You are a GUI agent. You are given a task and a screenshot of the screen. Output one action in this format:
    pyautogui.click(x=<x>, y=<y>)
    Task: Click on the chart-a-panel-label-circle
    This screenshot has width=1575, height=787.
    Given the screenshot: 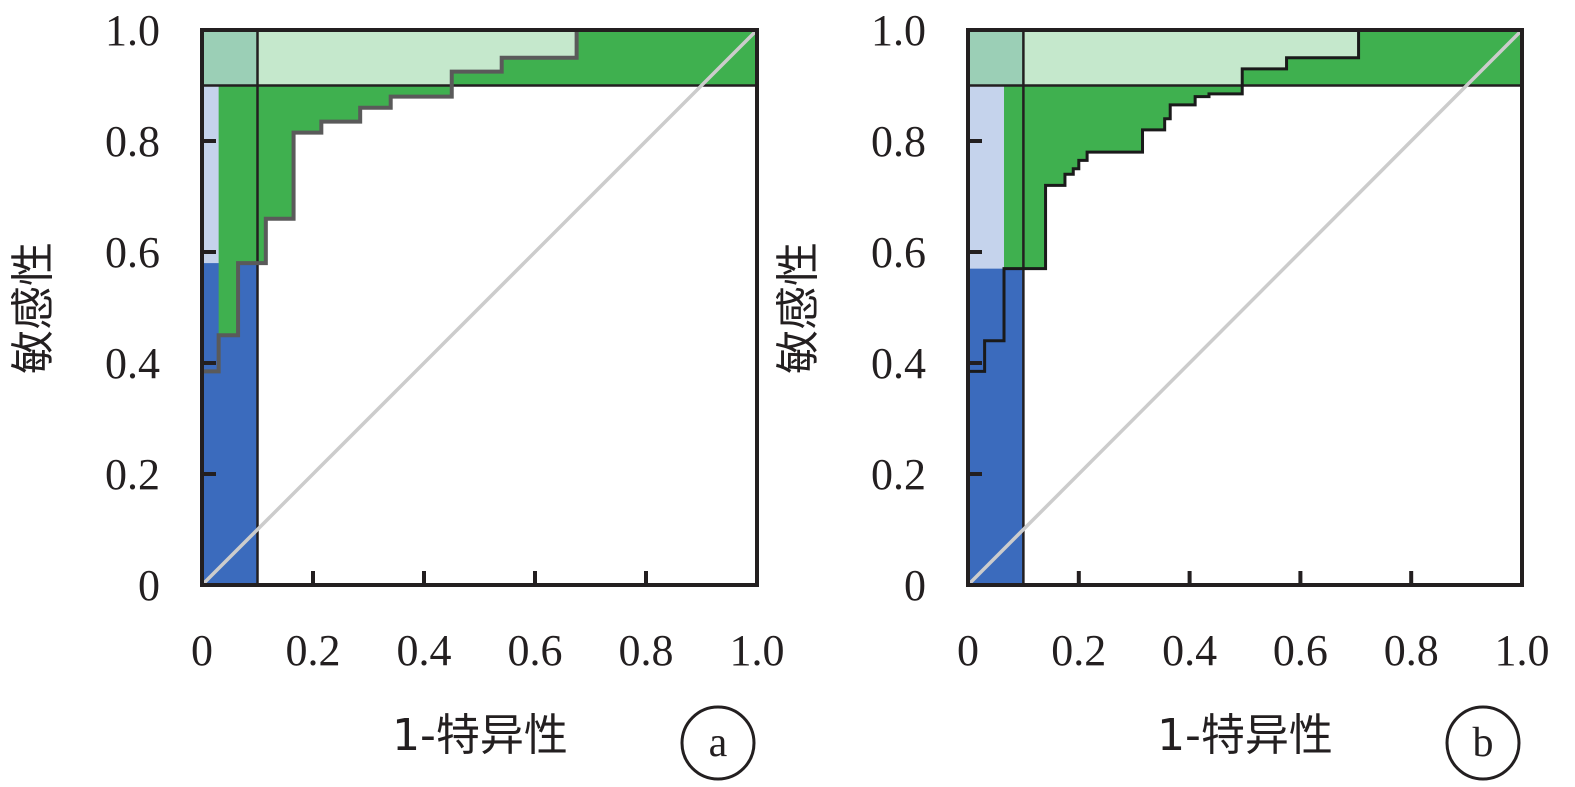 What is the action you would take?
    pyautogui.click(x=718, y=743)
    